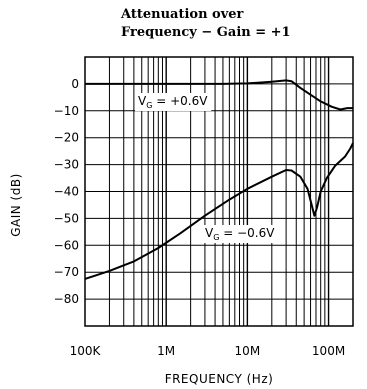 Image resolution: width=367 pixels, height=389 pixels. Describe the element at coordinates (182, 14) in the screenshot. I see `chart-title-line1: Attenuation over` at that location.